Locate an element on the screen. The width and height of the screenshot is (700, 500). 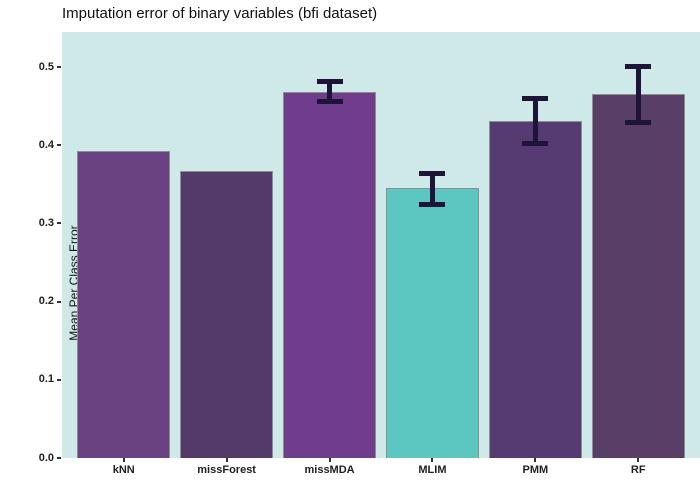
bar-kNN is located at coordinates (124, 304).